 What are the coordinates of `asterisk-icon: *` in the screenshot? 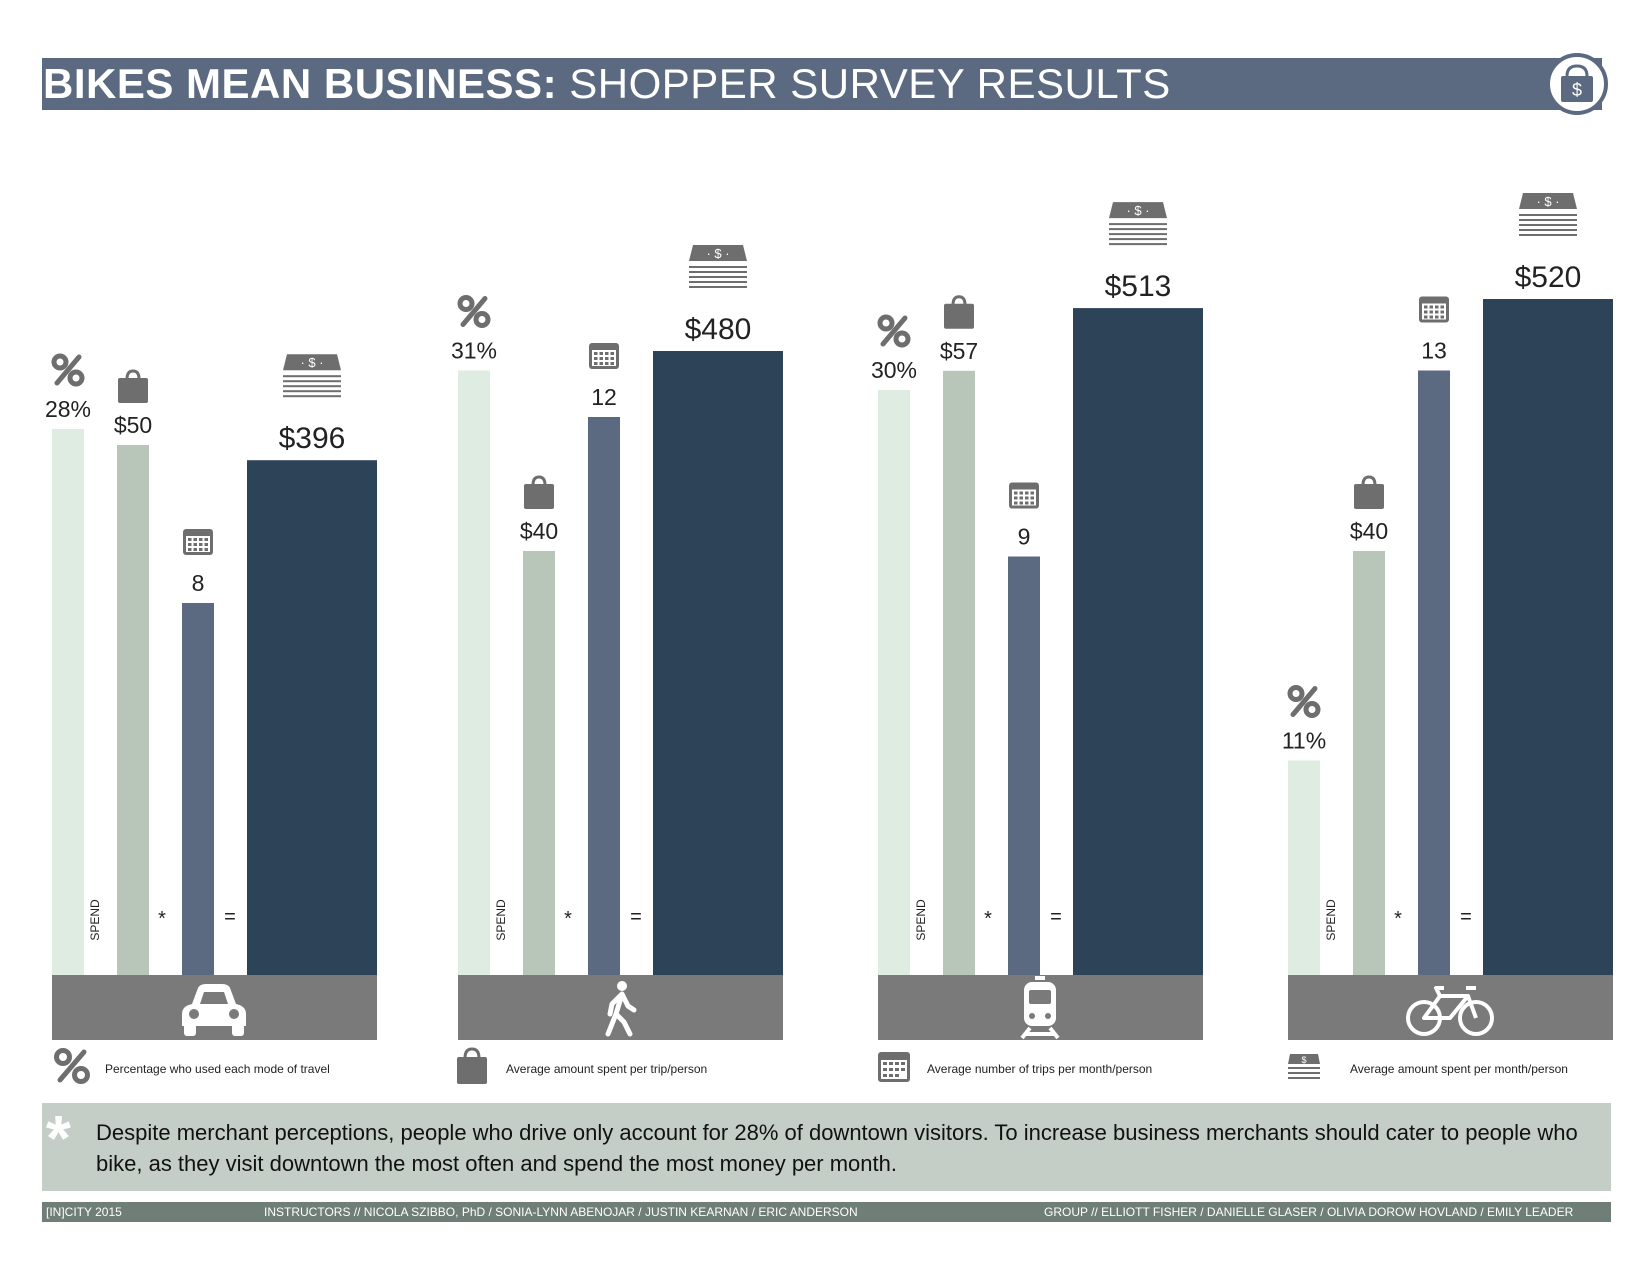 It's located at (58, 1138).